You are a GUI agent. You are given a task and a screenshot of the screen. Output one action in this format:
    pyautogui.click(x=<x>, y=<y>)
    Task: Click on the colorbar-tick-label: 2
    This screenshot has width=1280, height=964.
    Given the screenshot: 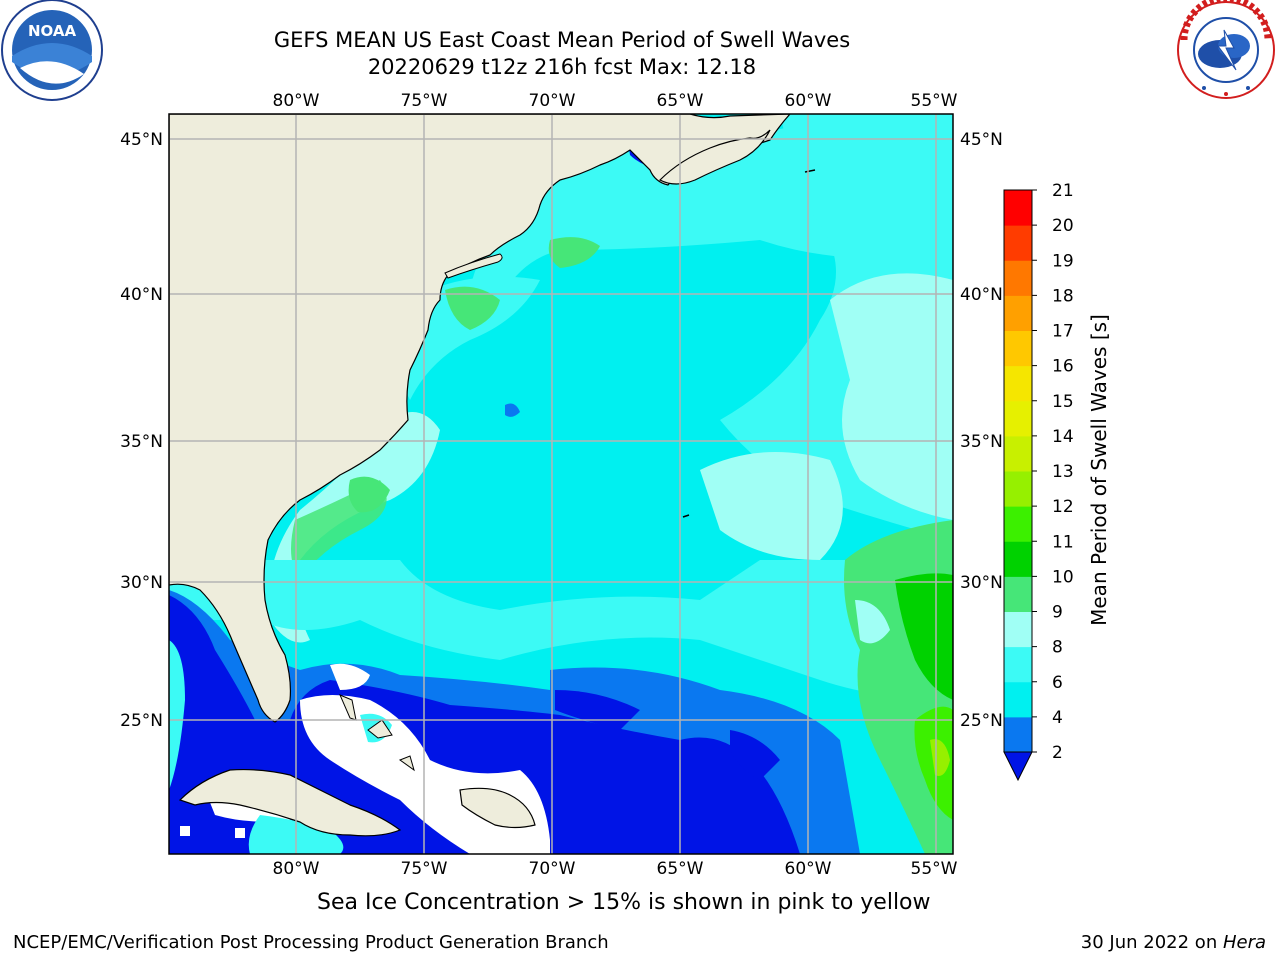 What is the action you would take?
    pyautogui.click(x=1057, y=753)
    